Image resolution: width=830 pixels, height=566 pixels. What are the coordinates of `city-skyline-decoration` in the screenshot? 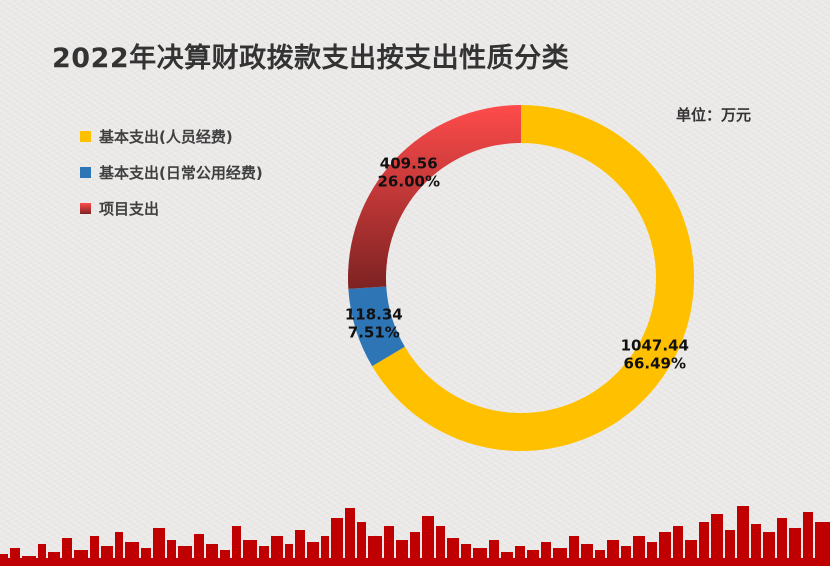 It's located at (415, 536).